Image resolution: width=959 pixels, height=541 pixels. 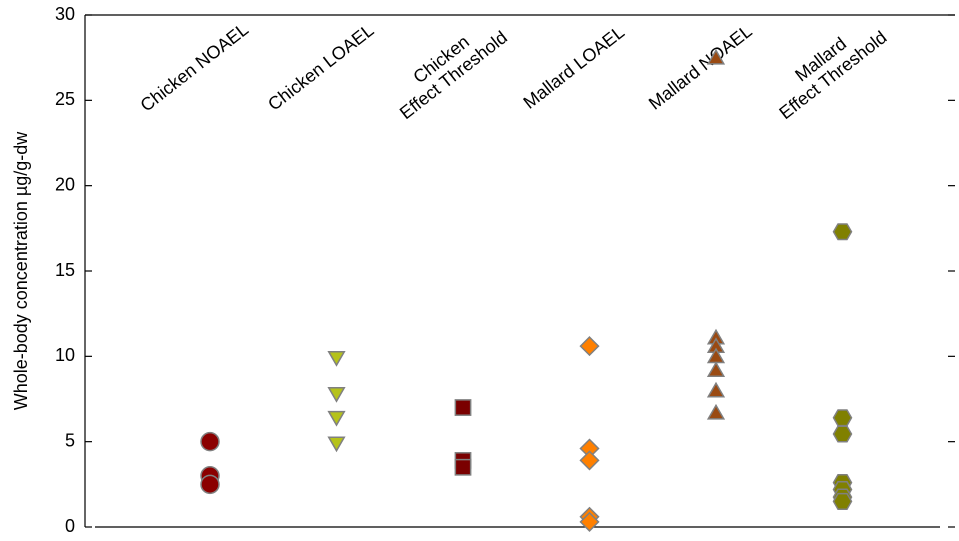 I want to click on category-label-line: Chicken NOAEL, so click(x=195, y=67).